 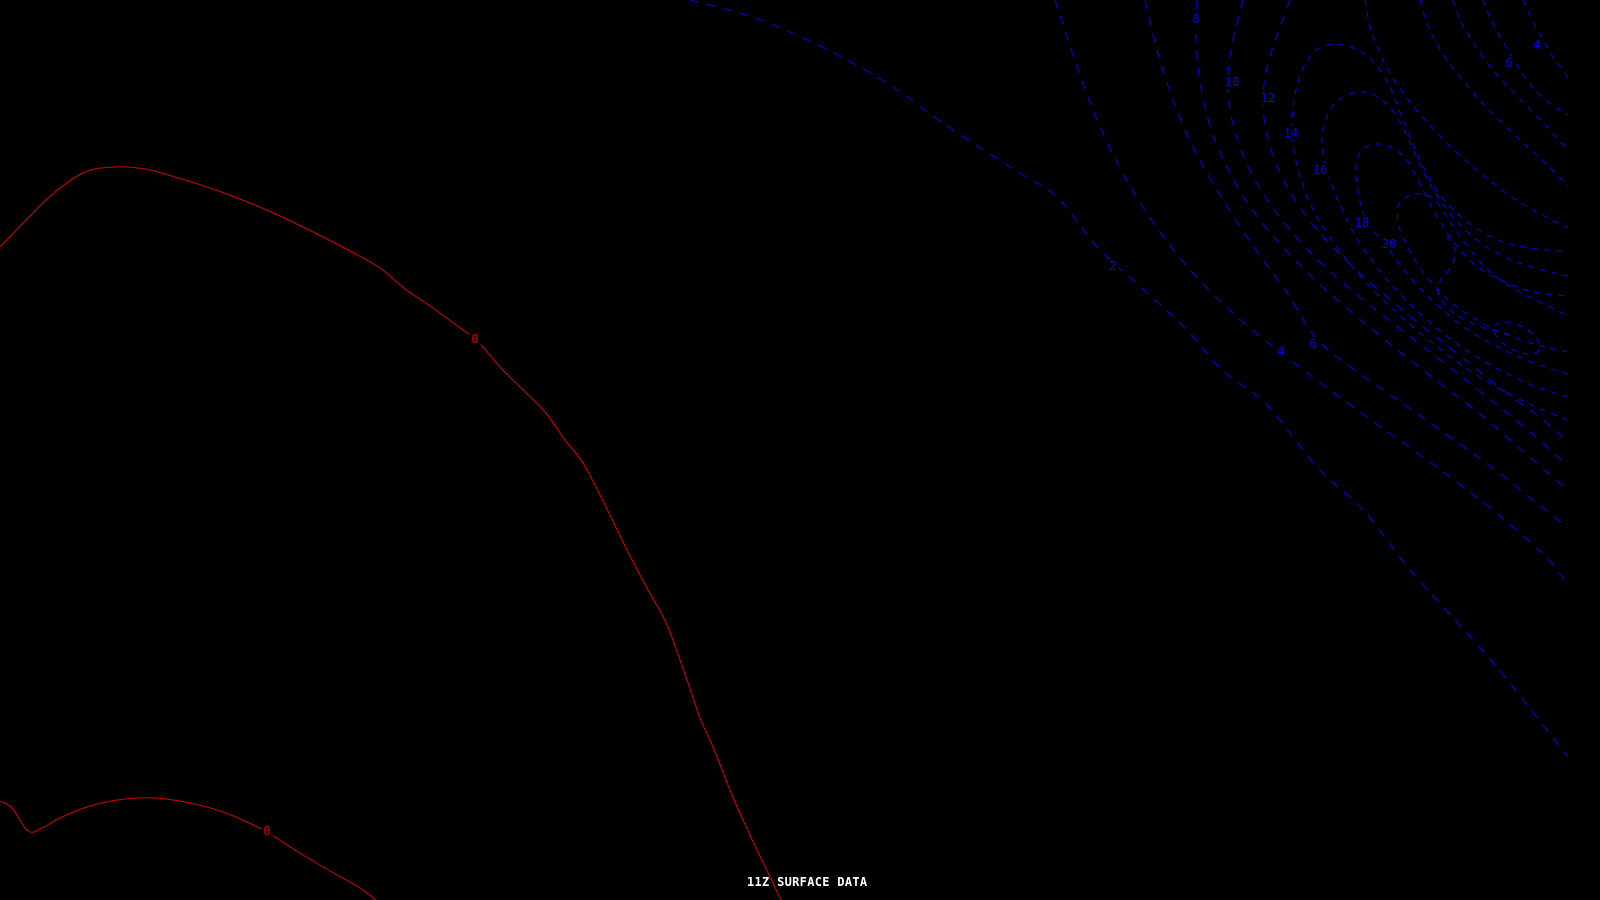 I want to click on contour-label-20-16: 20, so click(x=1389, y=244).